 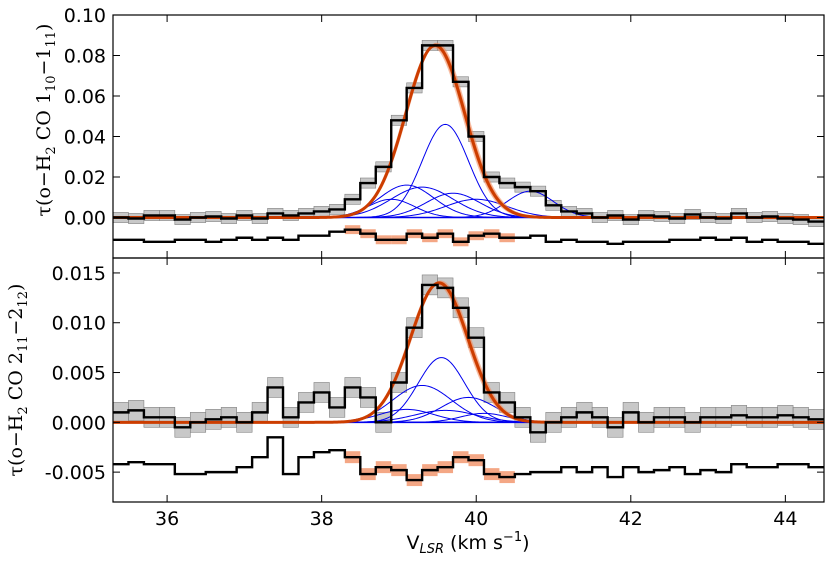 I want to click on bottom-y-tick-label: 0.010, so click(x=79, y=324).